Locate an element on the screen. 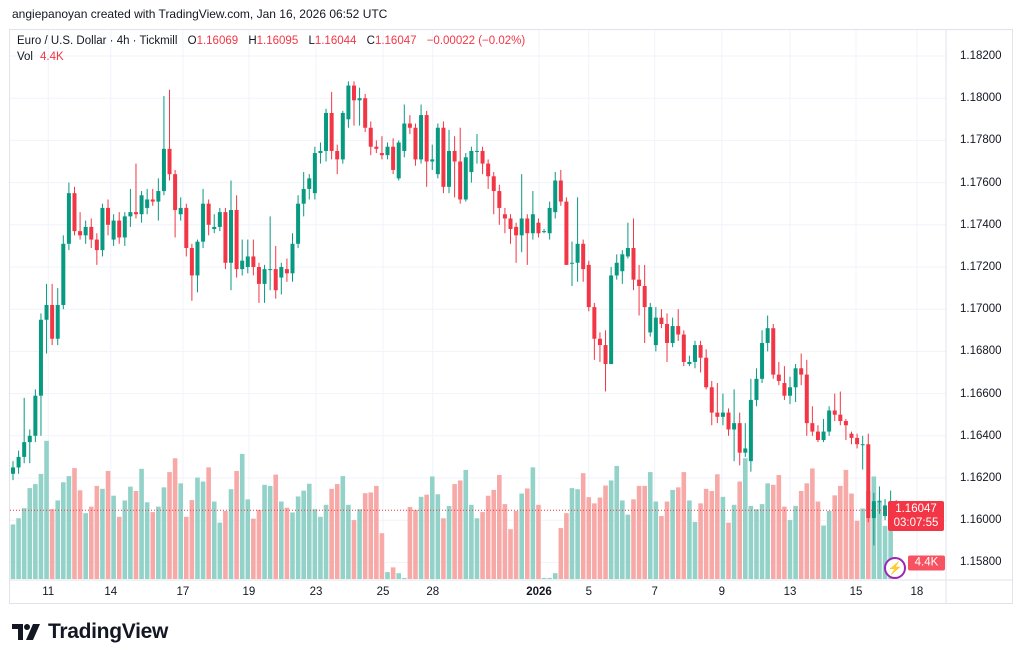 This screenshot has width=1024, height=661. time-tick-label: 28 is located at coordinates (433, 592).